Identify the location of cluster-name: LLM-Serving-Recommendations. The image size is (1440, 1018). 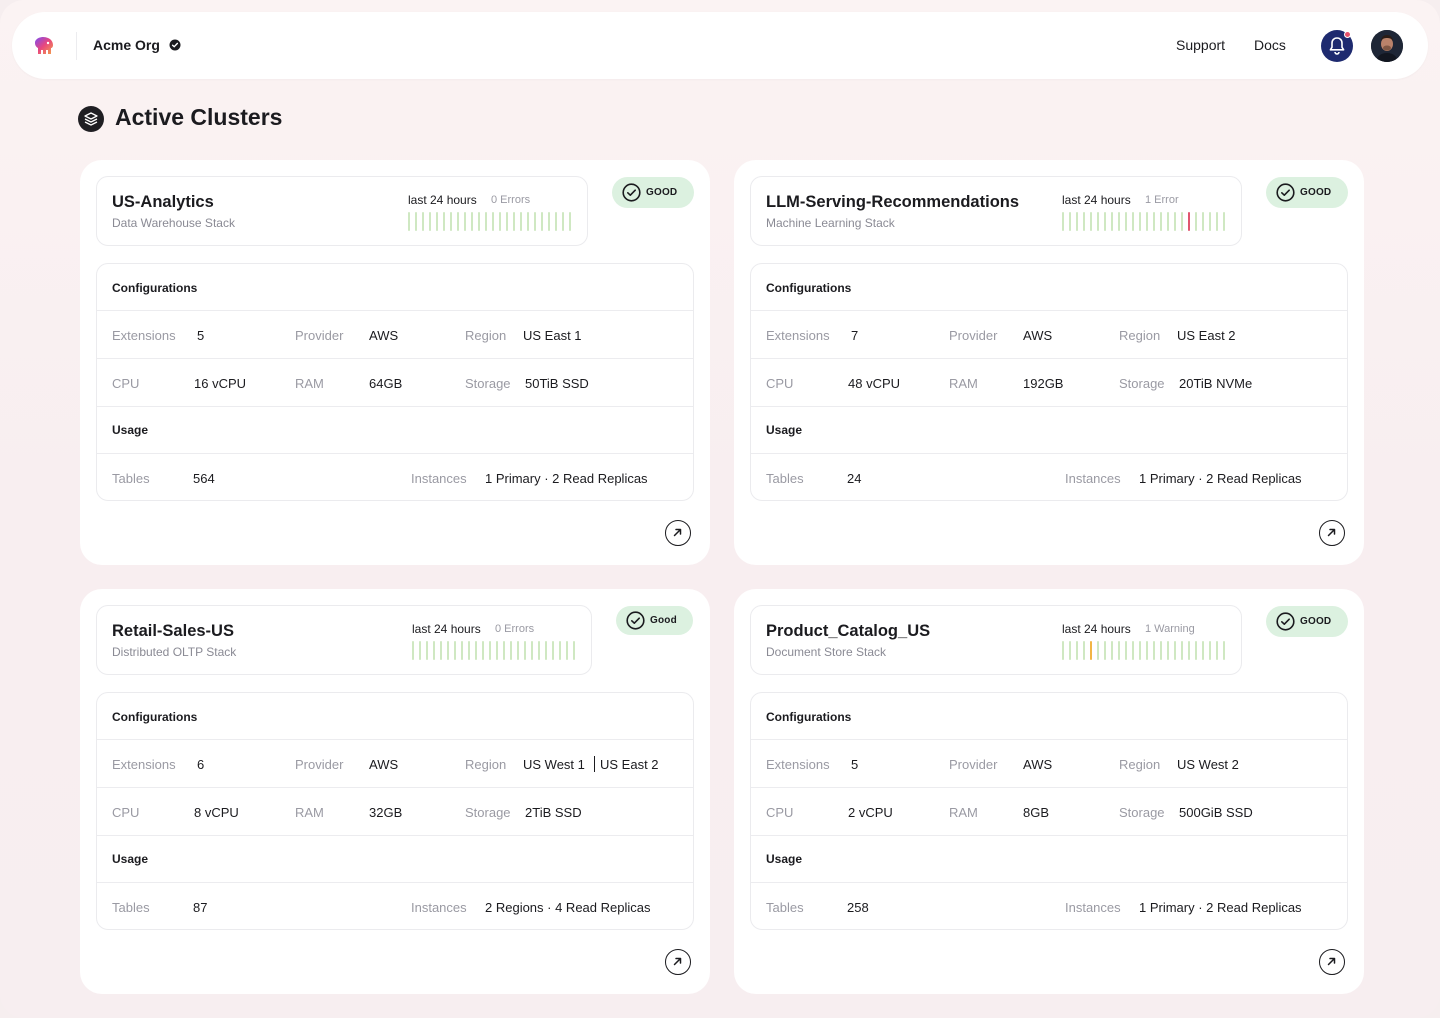
(893, 202).